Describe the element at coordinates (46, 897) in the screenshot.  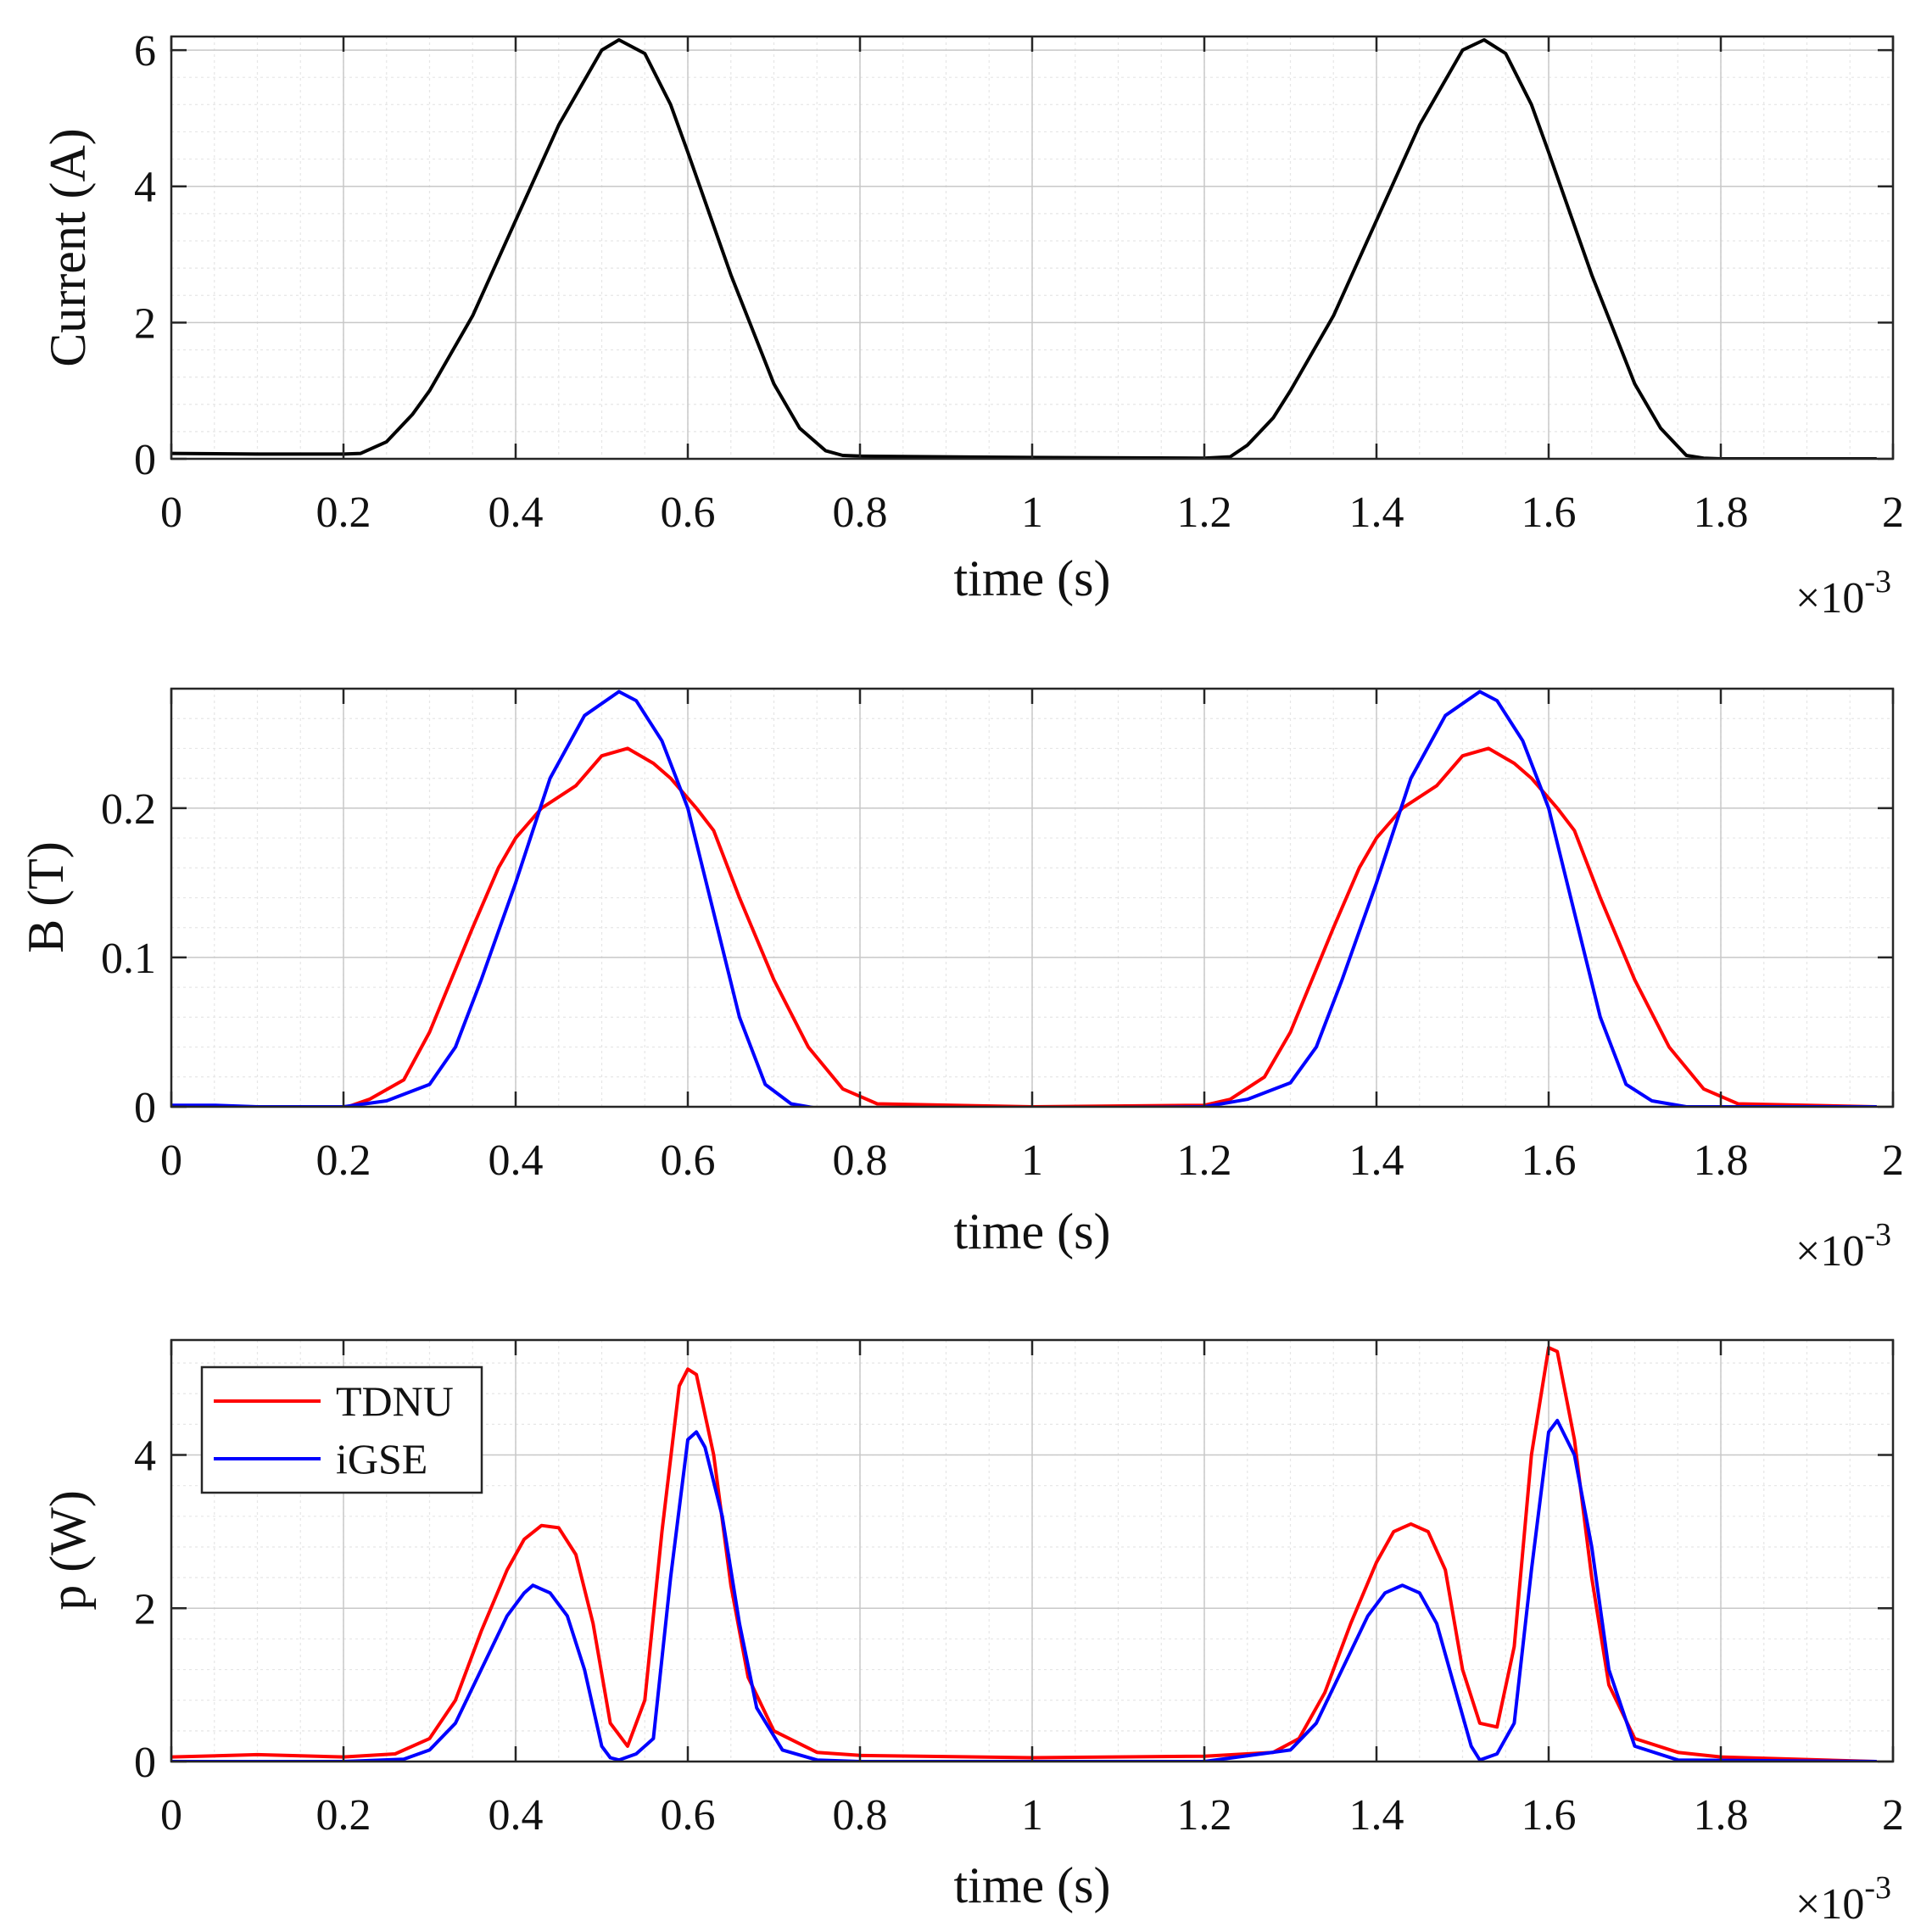
I see `flux-y-axis-label: B (T)` at that location.